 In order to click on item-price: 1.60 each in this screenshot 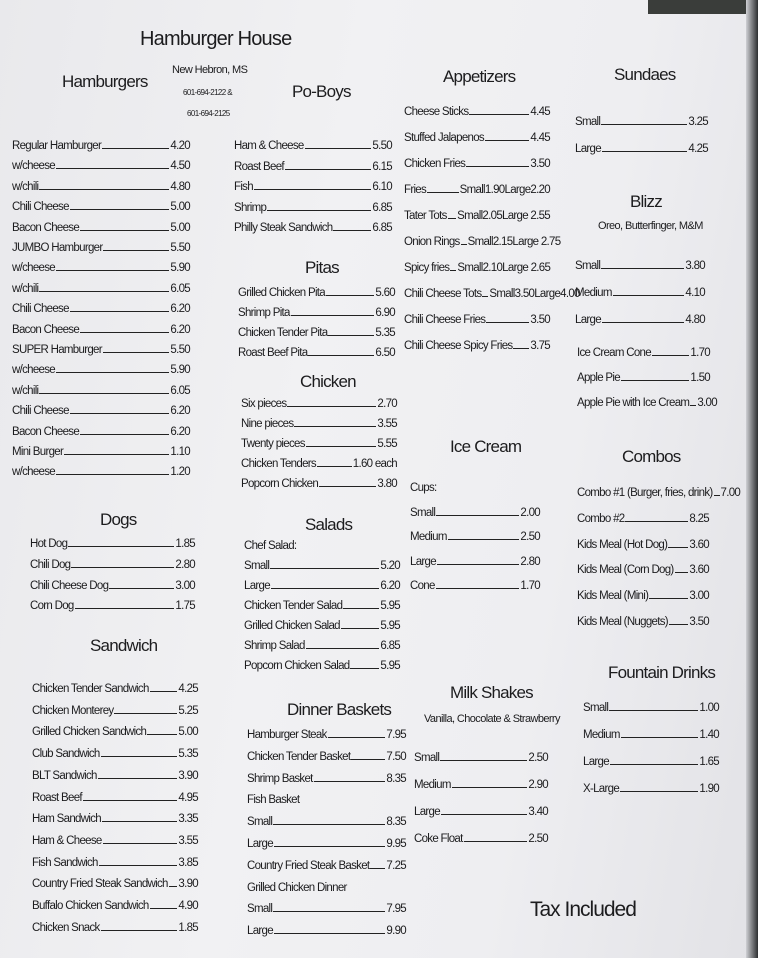, I will do `click(375, 464)`.